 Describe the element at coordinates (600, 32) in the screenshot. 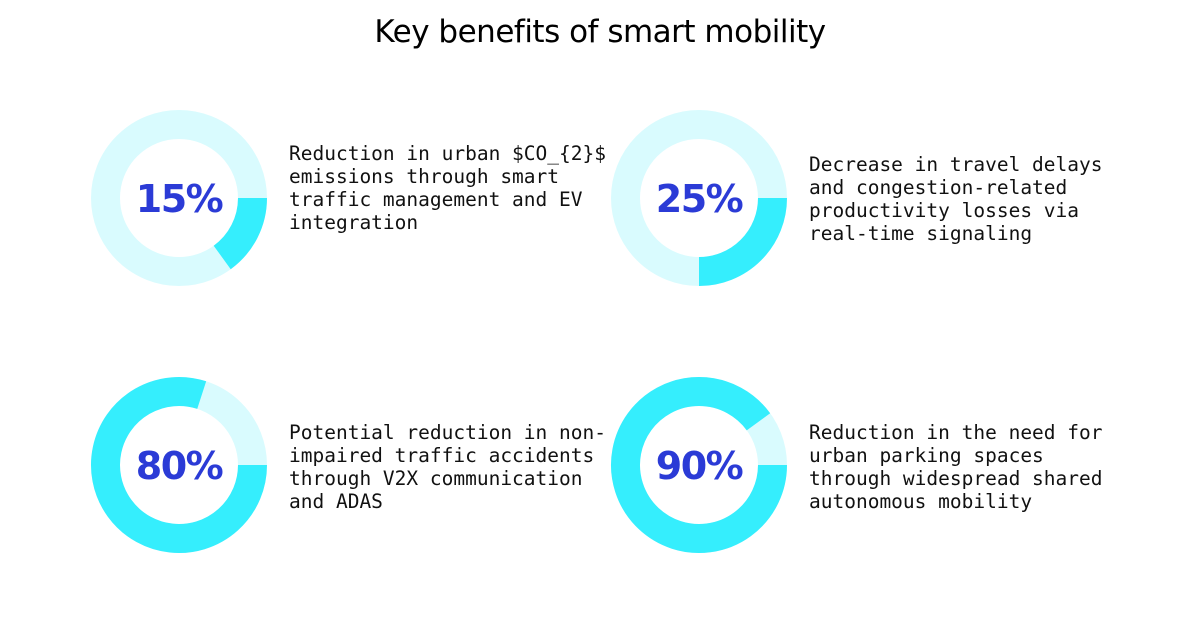

I see `chart-title: Key benefits of smart mobility` at that location.